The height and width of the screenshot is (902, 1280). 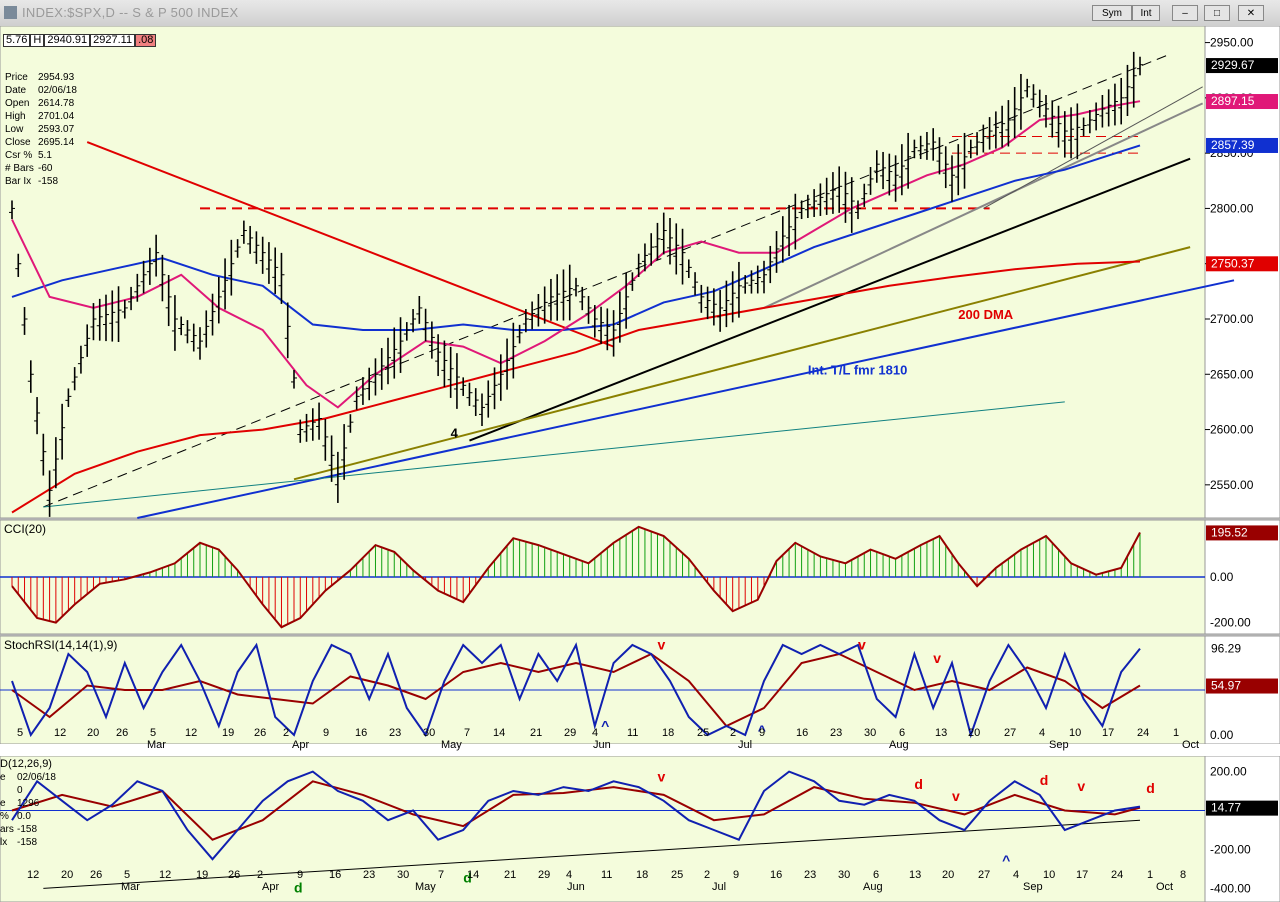 I want to click on int-button: Int, so click(x=1146, y=13).